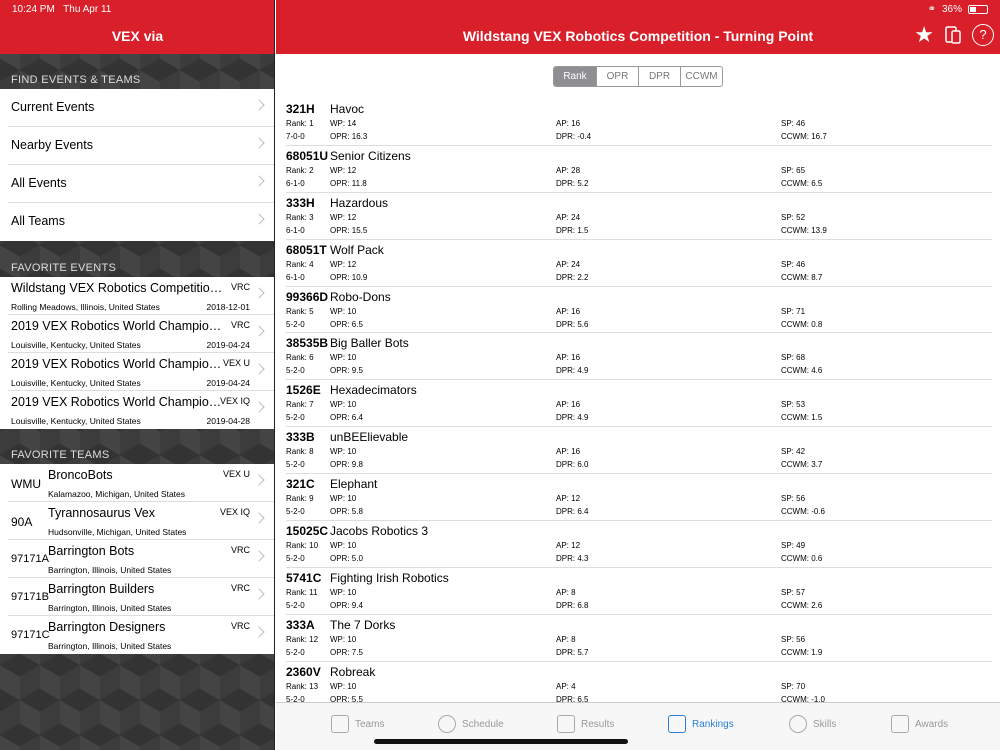 Image resolution: width=1000 pixels, height=750 pixels. I want to click on tab-rankings: Rankings, so click(701, 724).